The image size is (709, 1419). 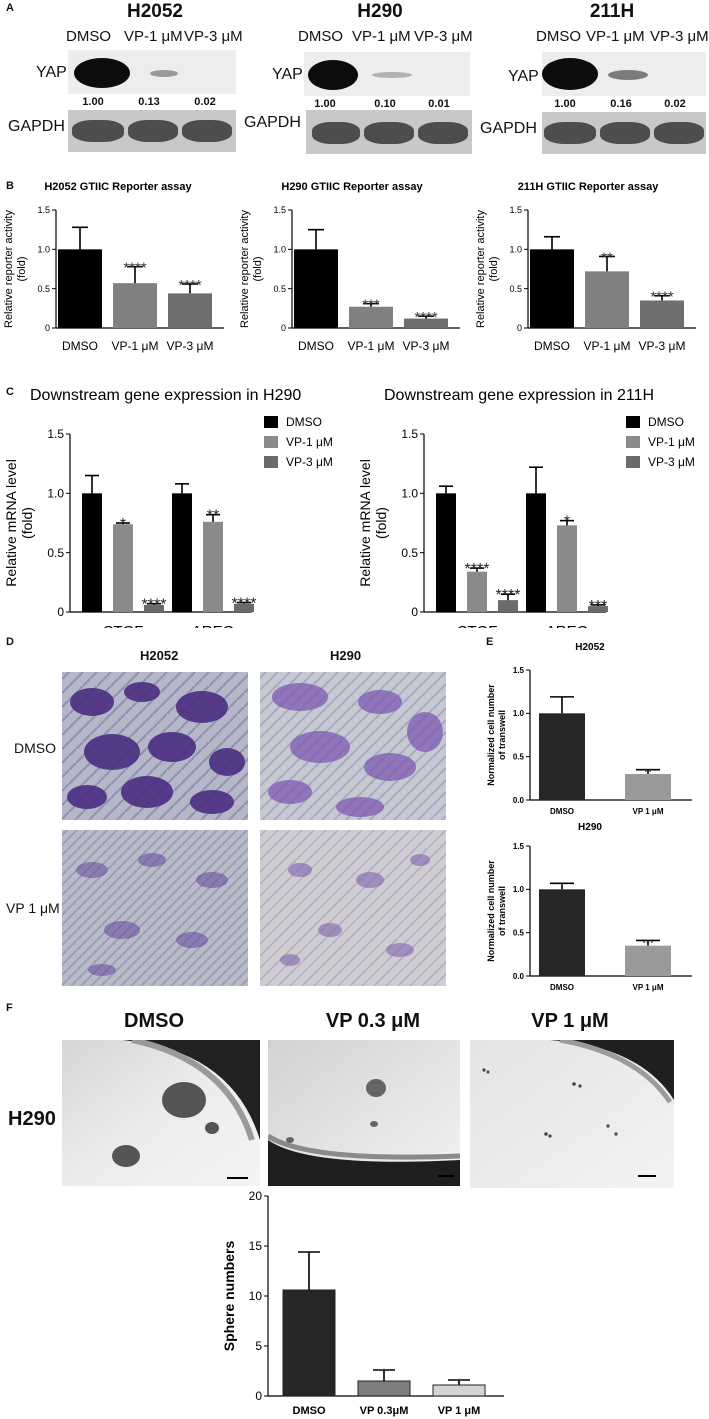 What do you see at coordinates (11, 523) in the screenshot?
I see `y-axis-label: Relative mRNA level` at bounding box center [11, 523].